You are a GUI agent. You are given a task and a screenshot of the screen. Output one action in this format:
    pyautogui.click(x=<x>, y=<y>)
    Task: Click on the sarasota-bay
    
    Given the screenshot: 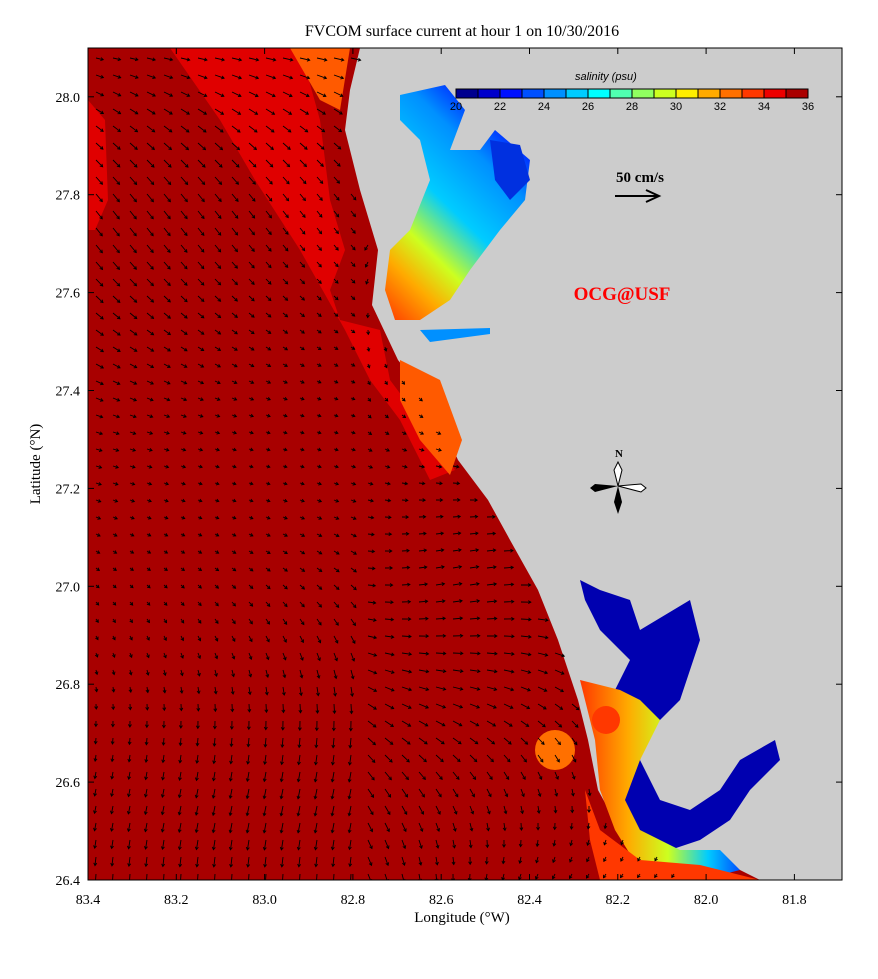 What is the action you would take?
    pyautogui.click(x=431, y=417)
    